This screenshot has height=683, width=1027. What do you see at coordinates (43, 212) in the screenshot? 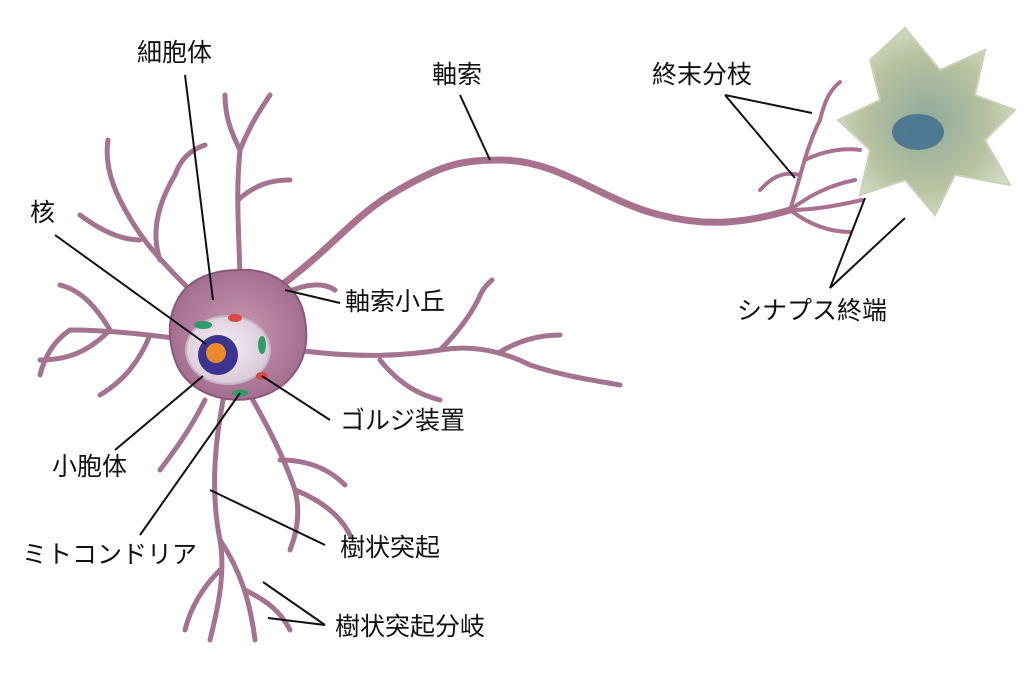
I see `label-nucleus: 核` at bounding box center [43, 212].